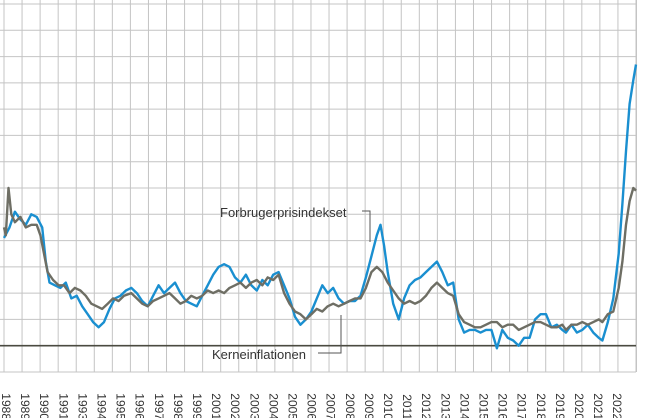  What do you see at coordinates (63, 405) in the screenshot?
I see `x-tick-label: 1991` at bounding box center [63, 405].